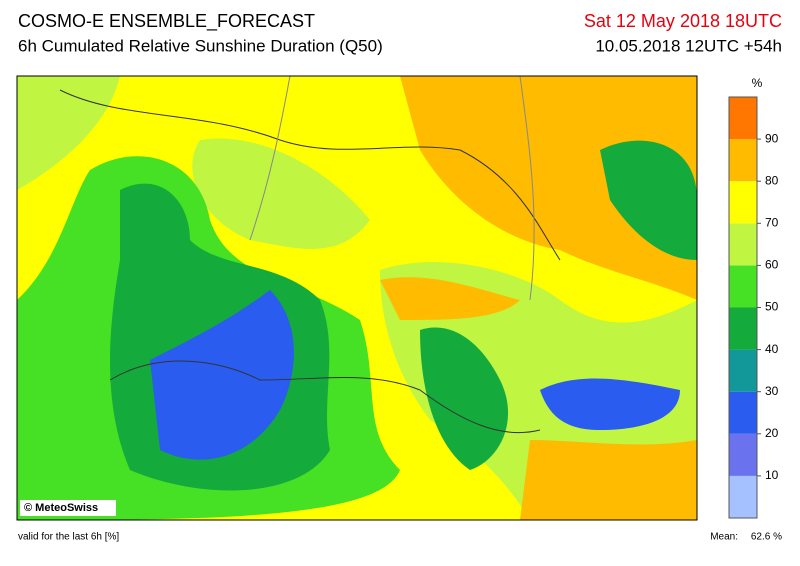  I want to click on mean-value: 62.6 %, so click(766, 537).